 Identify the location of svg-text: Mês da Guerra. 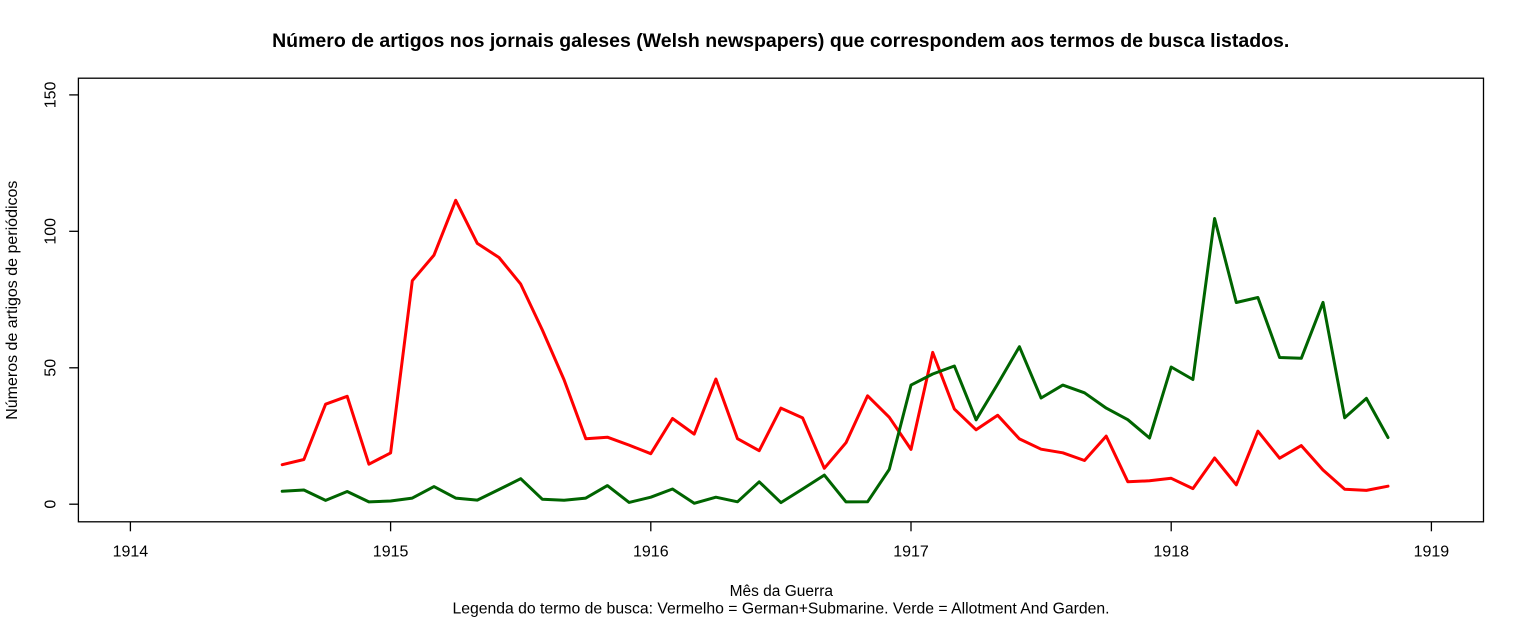
(782, 591).